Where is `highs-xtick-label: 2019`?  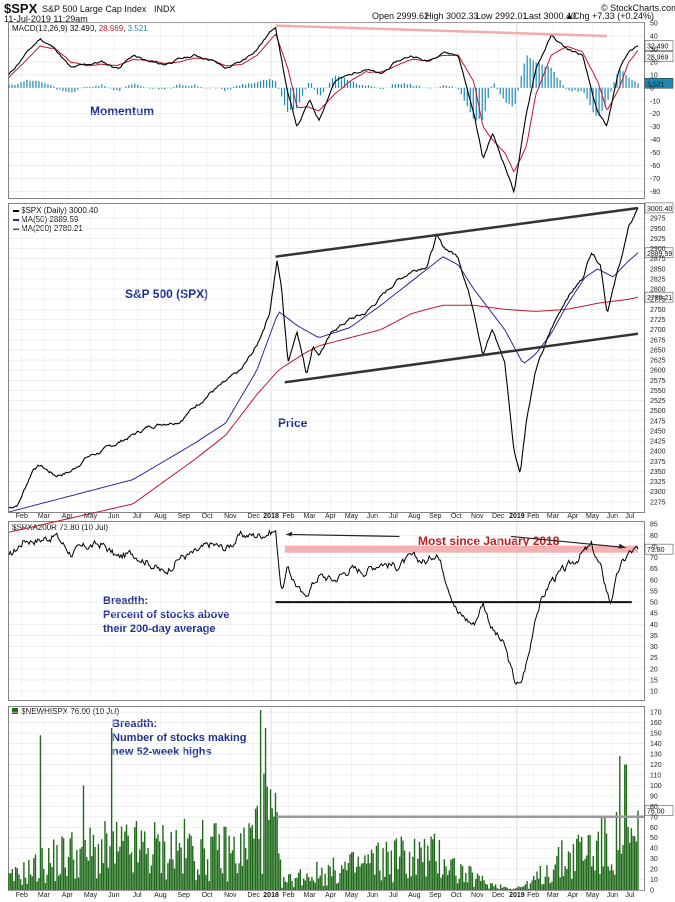 highs-xtick-label: 2019 is located at coordinates (517, 895).